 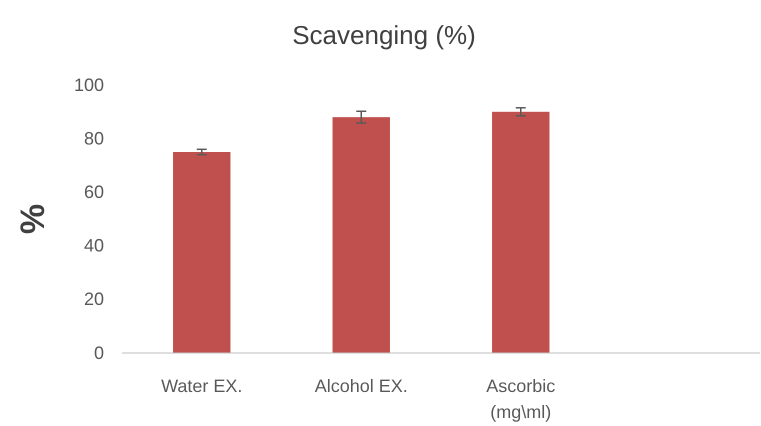 What do you see at coordinates (33, 219) in the screenshot?
I see `y-axis-title: %` at bounding box center [33, 219].